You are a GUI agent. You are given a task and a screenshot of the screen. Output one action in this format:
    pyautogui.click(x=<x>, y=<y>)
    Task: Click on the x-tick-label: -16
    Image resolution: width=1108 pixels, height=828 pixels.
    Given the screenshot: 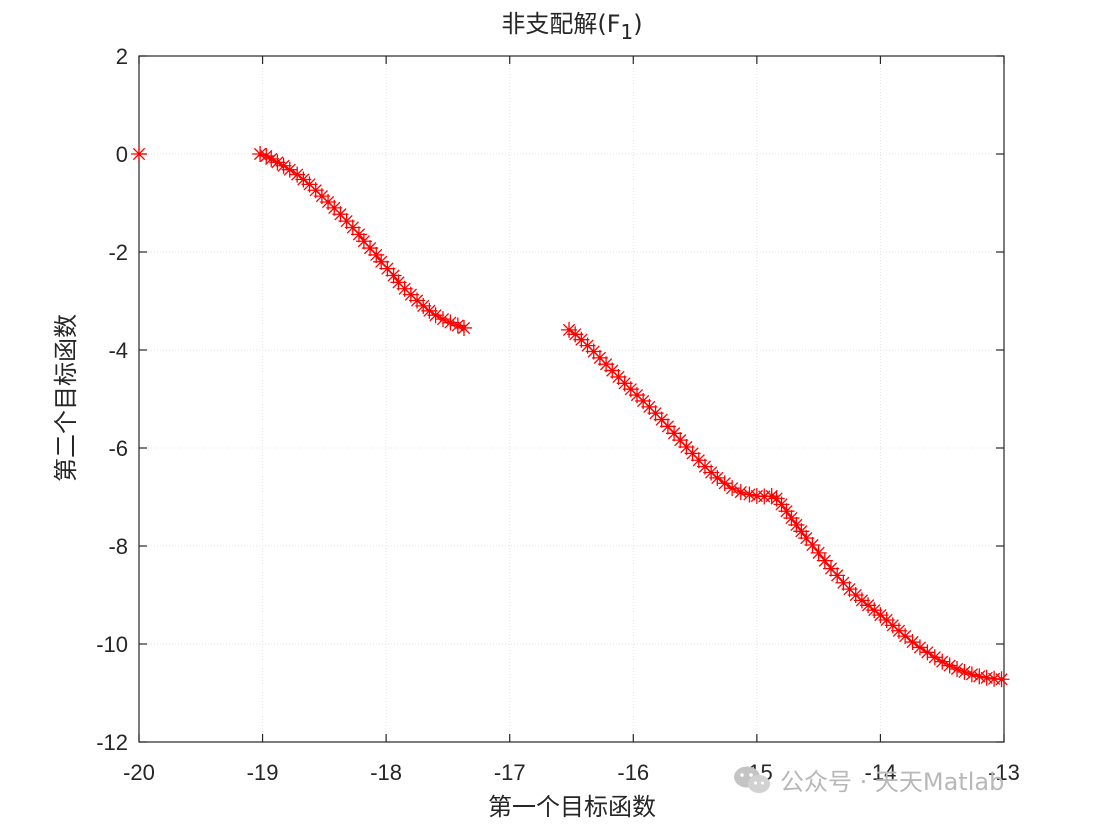 What is the action you would take?
    pyautogui.click(x=633, y=772)
    